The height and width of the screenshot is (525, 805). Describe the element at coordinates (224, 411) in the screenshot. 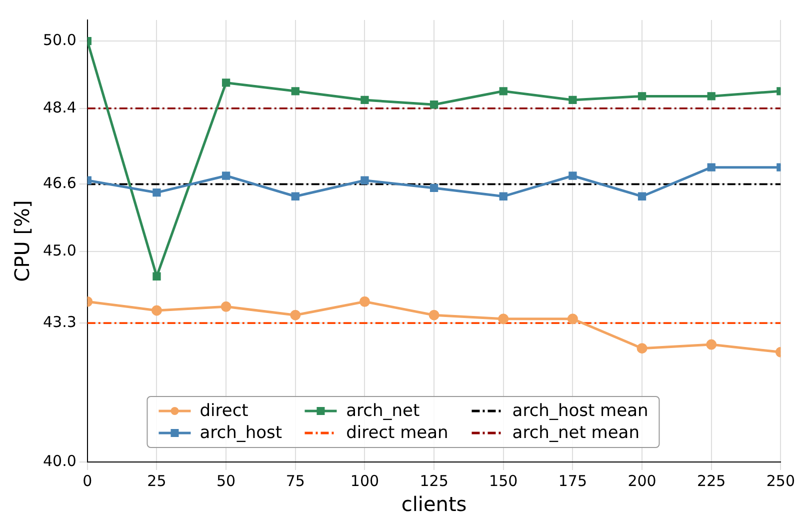

I see `legend-label: direct` at that location.